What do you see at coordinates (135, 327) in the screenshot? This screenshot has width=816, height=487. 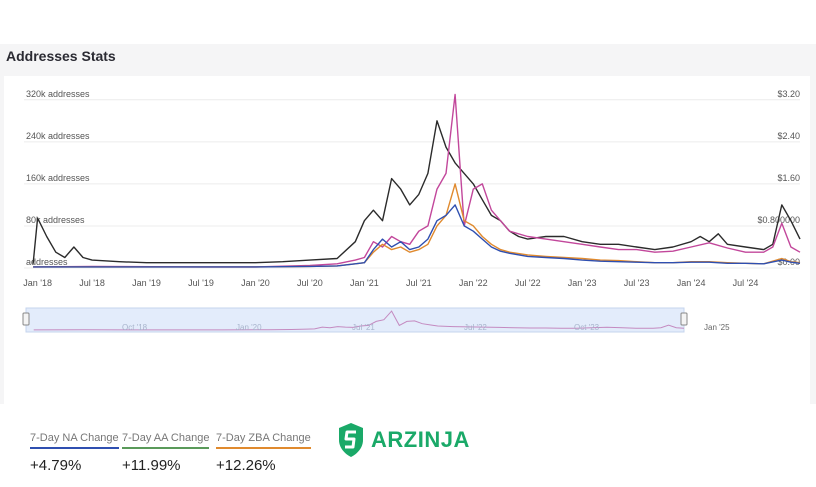 I see `navigator-tick-label: Oct '18` at bounding box center [135, 327].